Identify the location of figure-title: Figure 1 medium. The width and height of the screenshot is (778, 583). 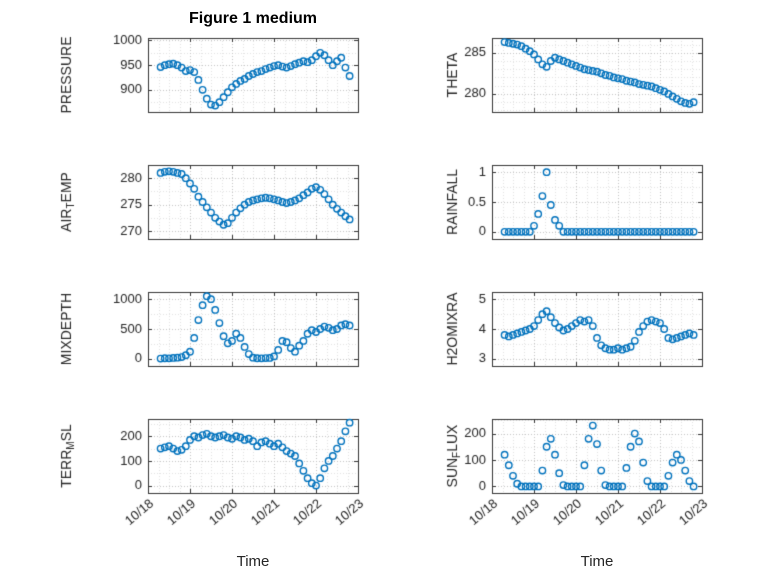
(253, 18).